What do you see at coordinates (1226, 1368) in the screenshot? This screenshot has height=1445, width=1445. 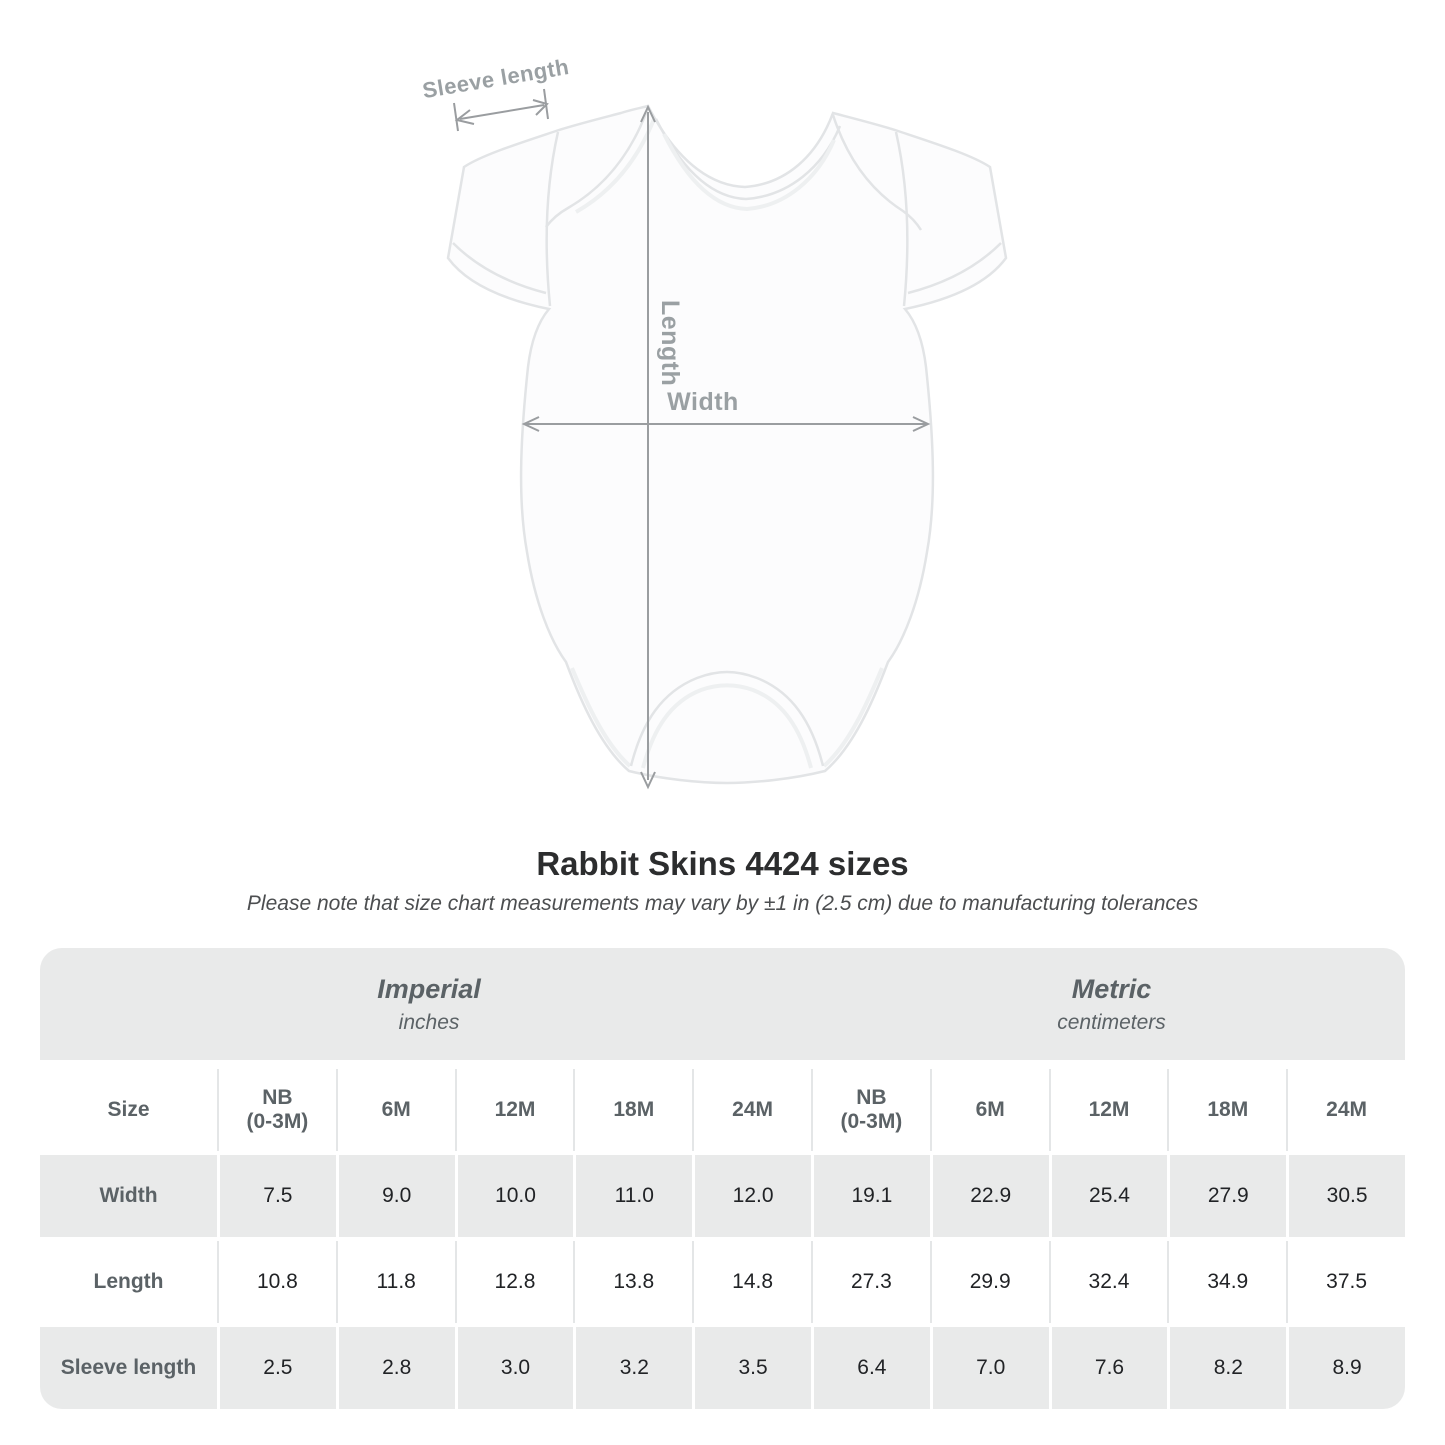 I see `value-cell: 8.2` at bounding box center [1226, 1368].